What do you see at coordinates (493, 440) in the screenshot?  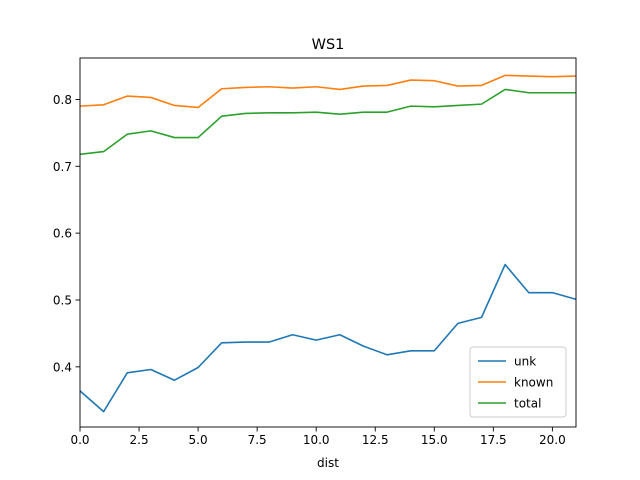 I see `x-tick-label: 17.5` at bounding box center [493, 440].